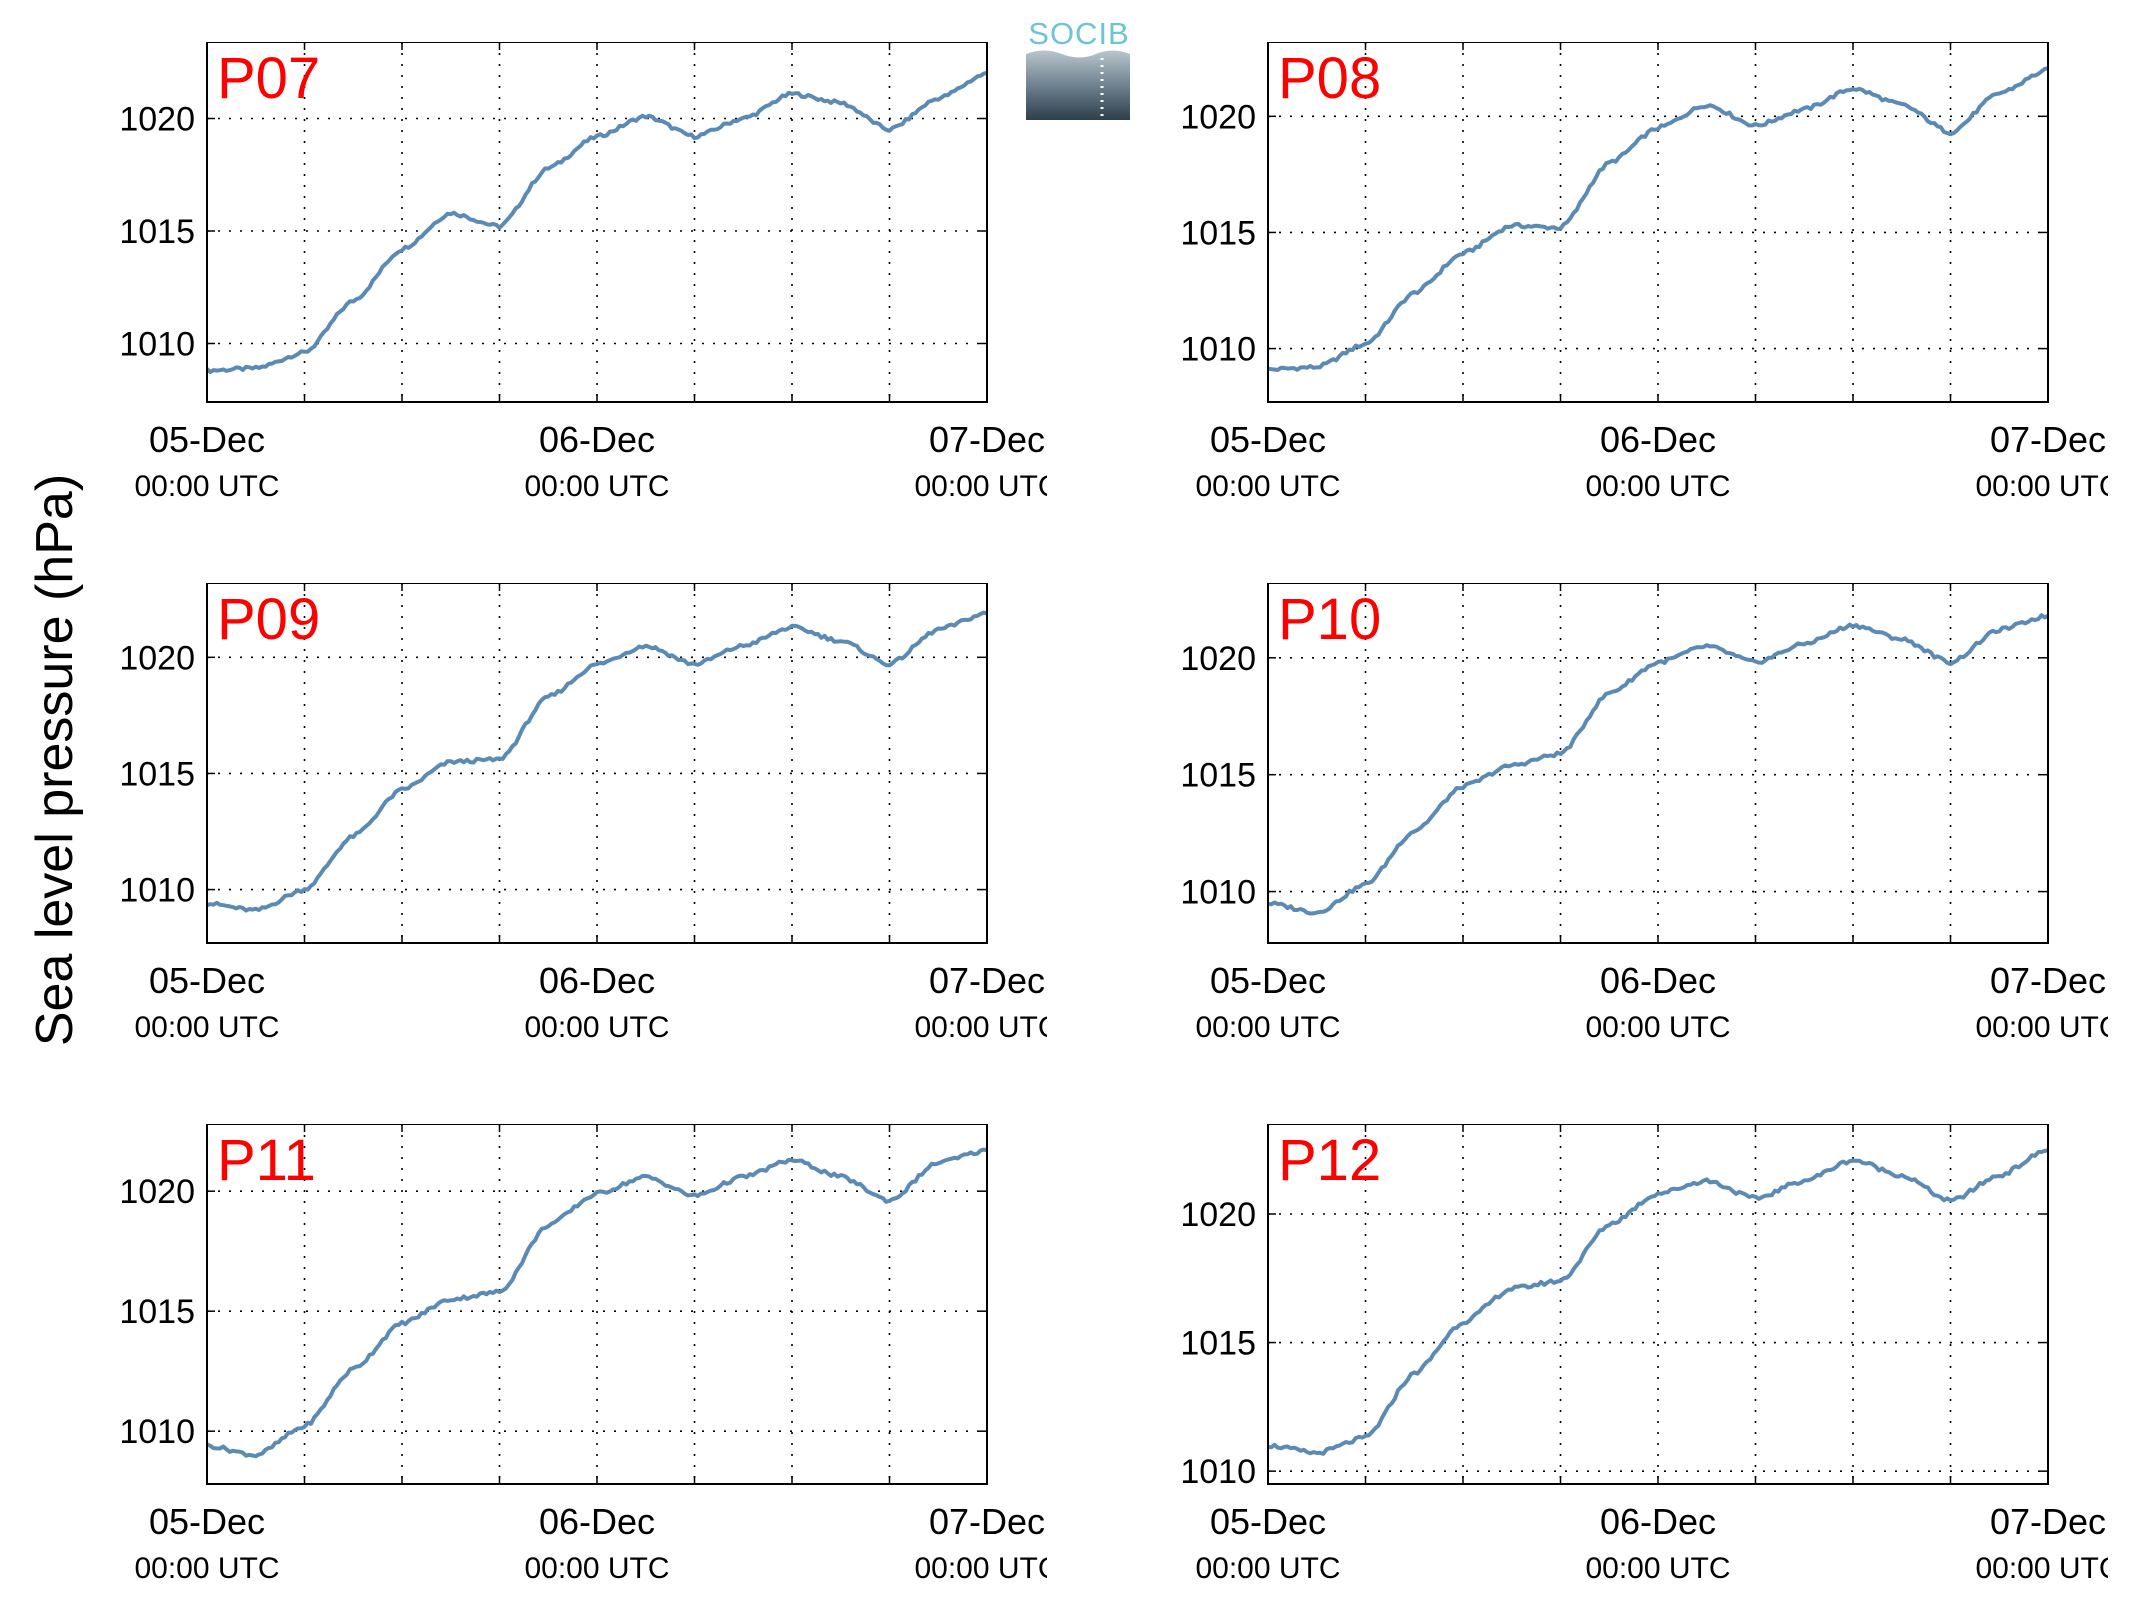  What do you see at coordinates (1329, 1160) in the screenshot?
I see `panel-label: P12` at bounding box center [1329, 1160].